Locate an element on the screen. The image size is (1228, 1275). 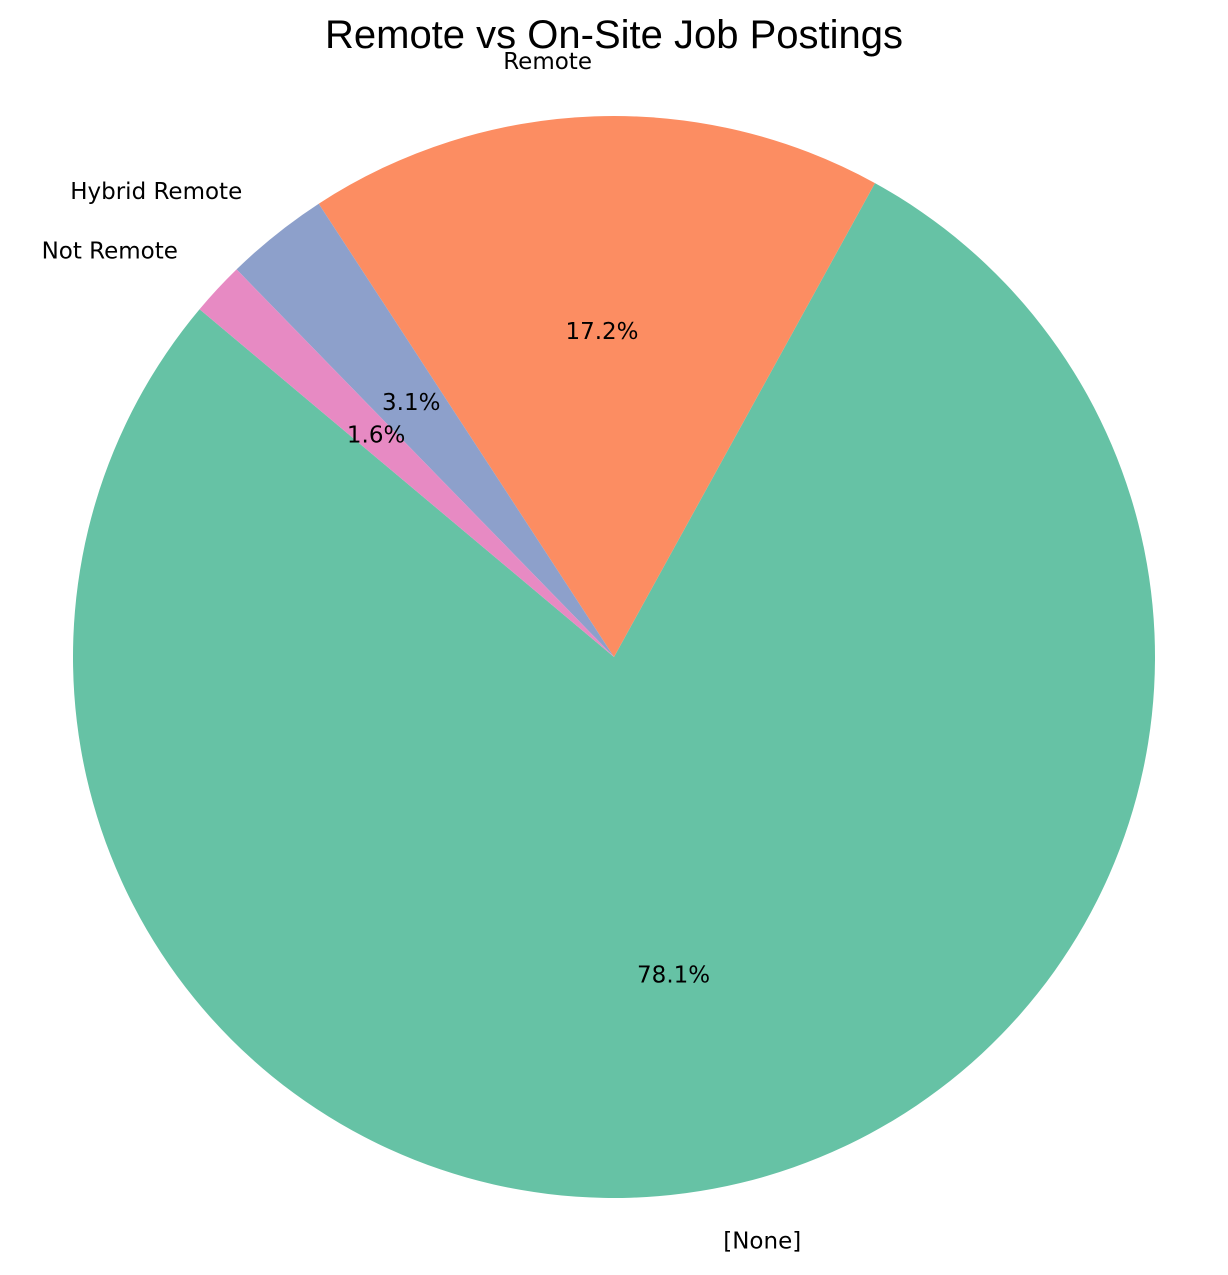
slice-label-none: [None] is located at coordinates (762, 1241).